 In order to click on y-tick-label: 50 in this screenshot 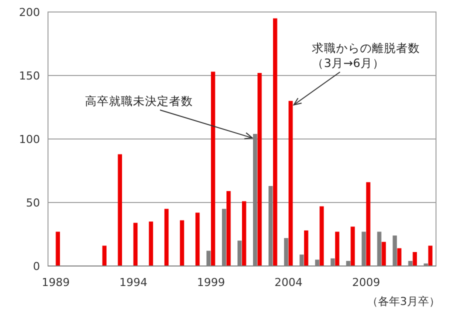, I will do `click(33, 203)`.